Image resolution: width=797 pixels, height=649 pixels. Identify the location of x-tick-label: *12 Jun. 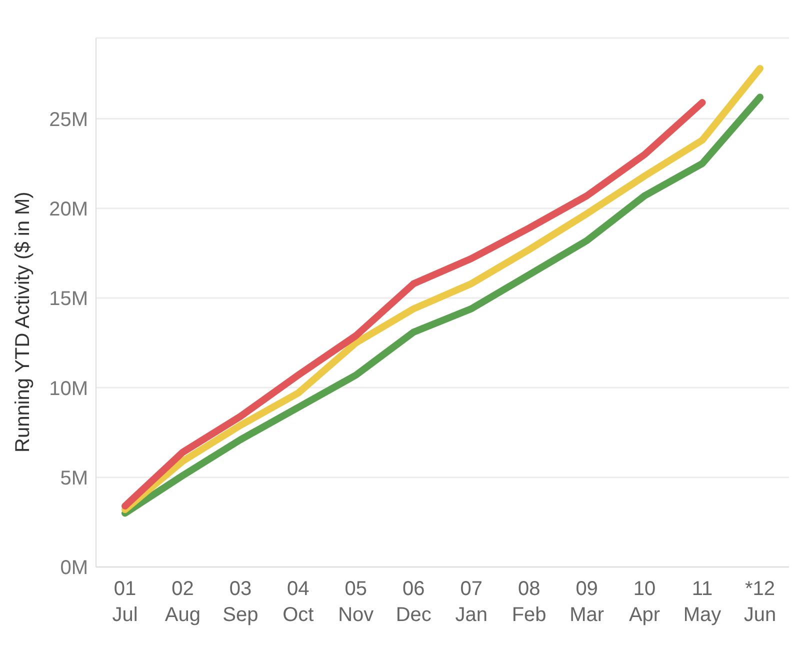
(760, 602).